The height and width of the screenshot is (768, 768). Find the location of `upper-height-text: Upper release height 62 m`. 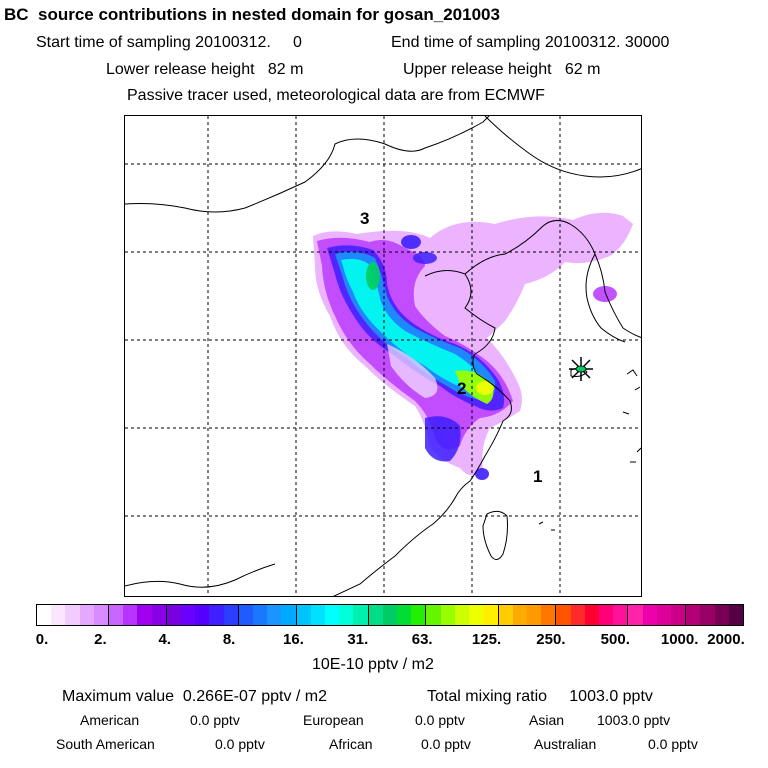

upper-height-text: Upper release height 62 m is located at coordinates (502, 69).